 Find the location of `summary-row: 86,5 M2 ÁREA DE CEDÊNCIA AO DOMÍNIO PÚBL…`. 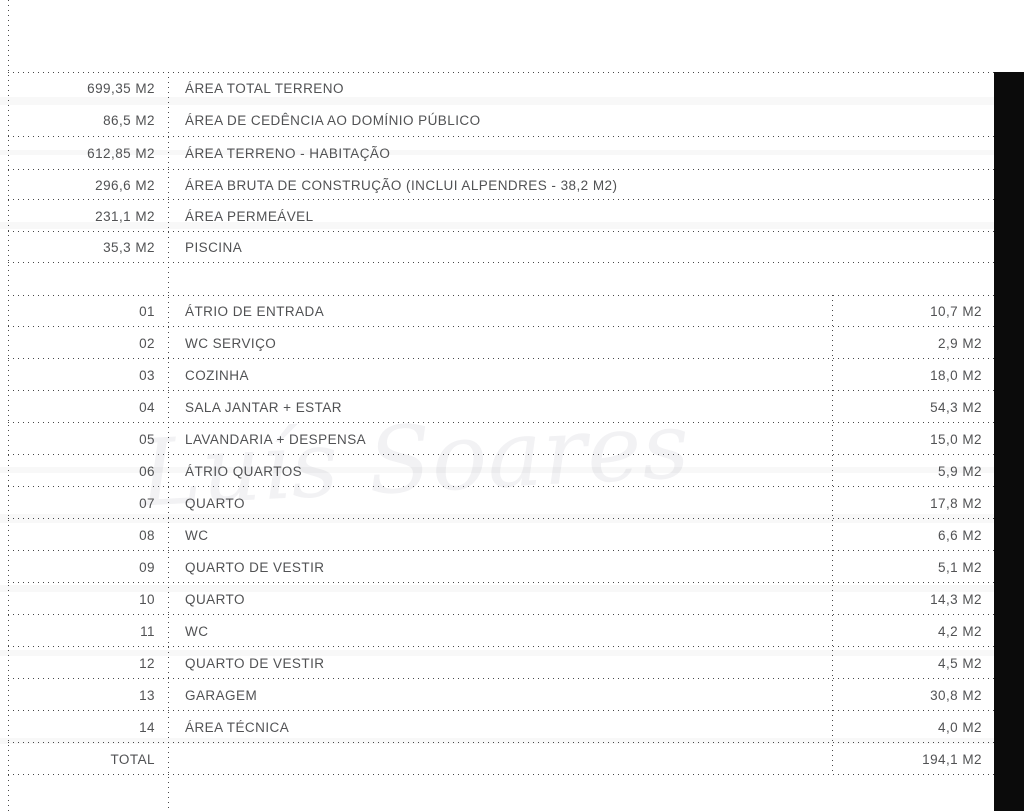

summary-row: 86,5 M2 ÁREA DE CEDÊNCIA AO DOMÍNIO PÚBL… is located at coordinates (501, 120).